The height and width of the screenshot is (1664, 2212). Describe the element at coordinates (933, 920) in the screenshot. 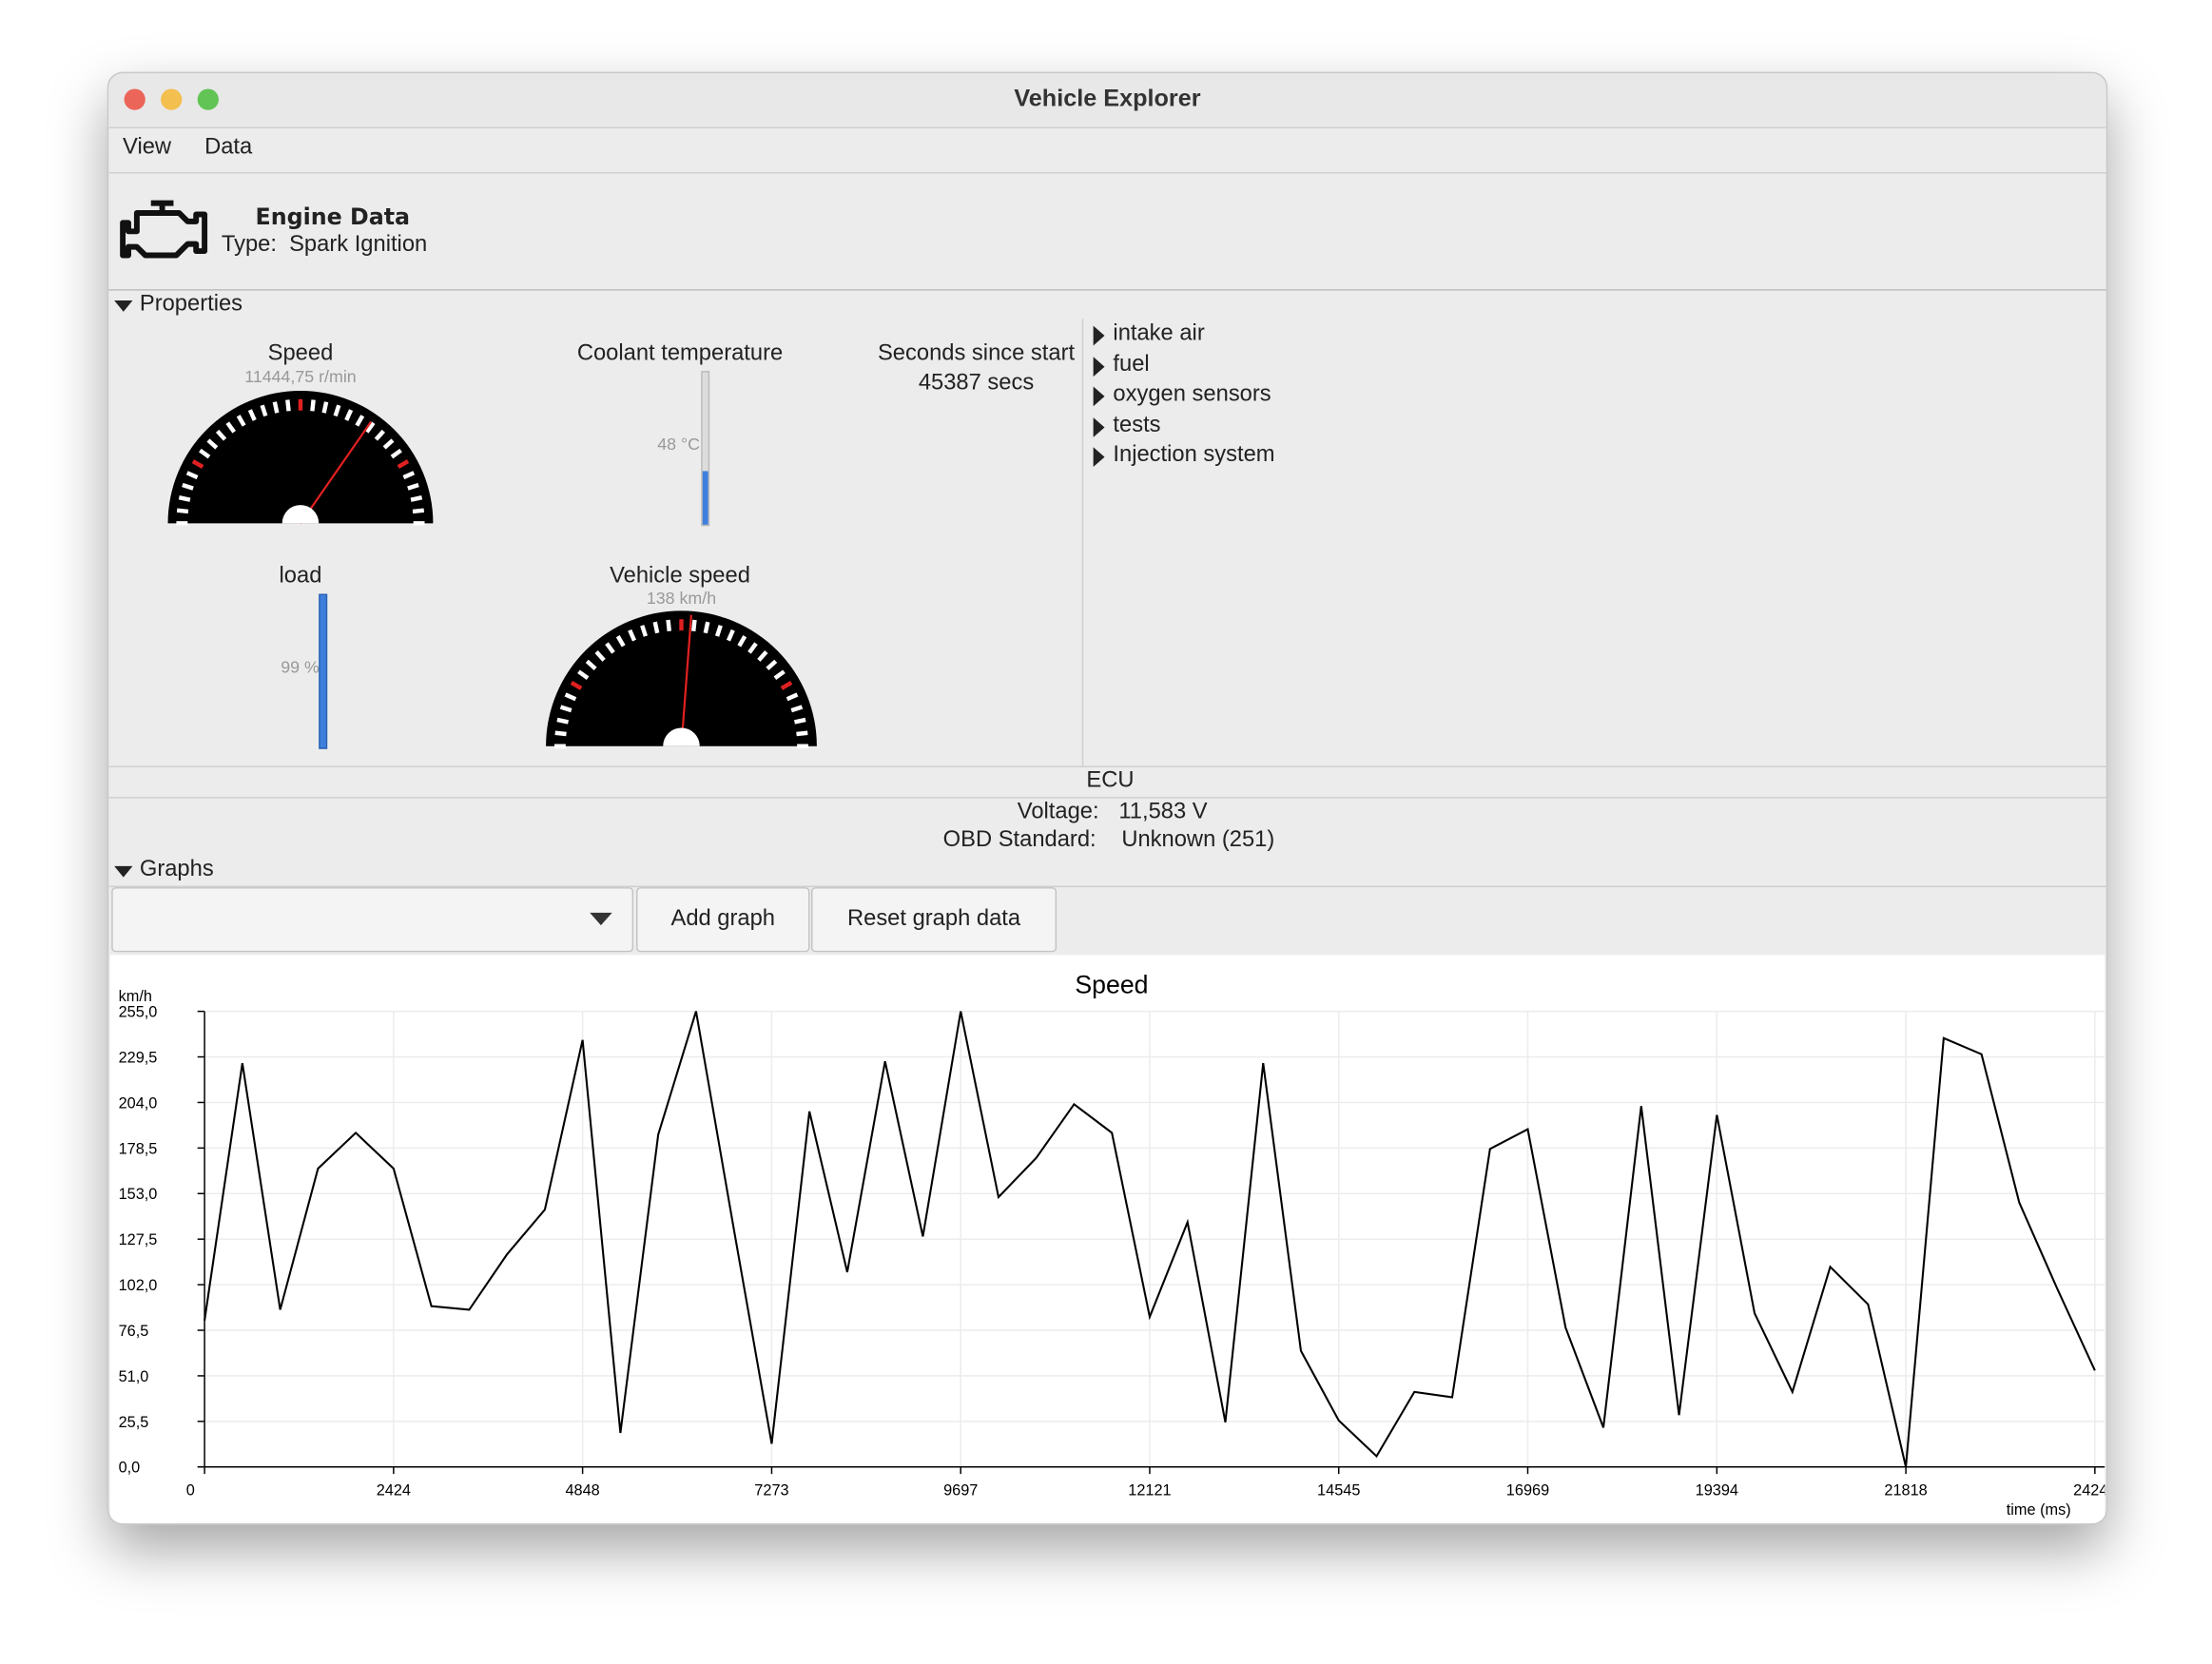

I see `reset-graph-button: Reset graph data` at that location.